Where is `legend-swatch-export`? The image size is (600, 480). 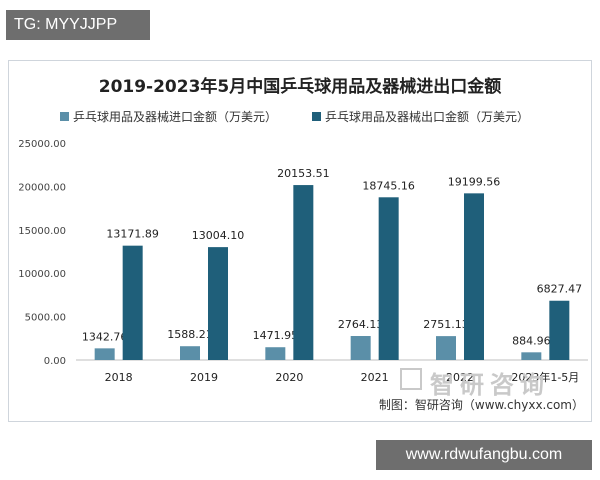 legend-swatch-export is located at coordinates (316, 116).